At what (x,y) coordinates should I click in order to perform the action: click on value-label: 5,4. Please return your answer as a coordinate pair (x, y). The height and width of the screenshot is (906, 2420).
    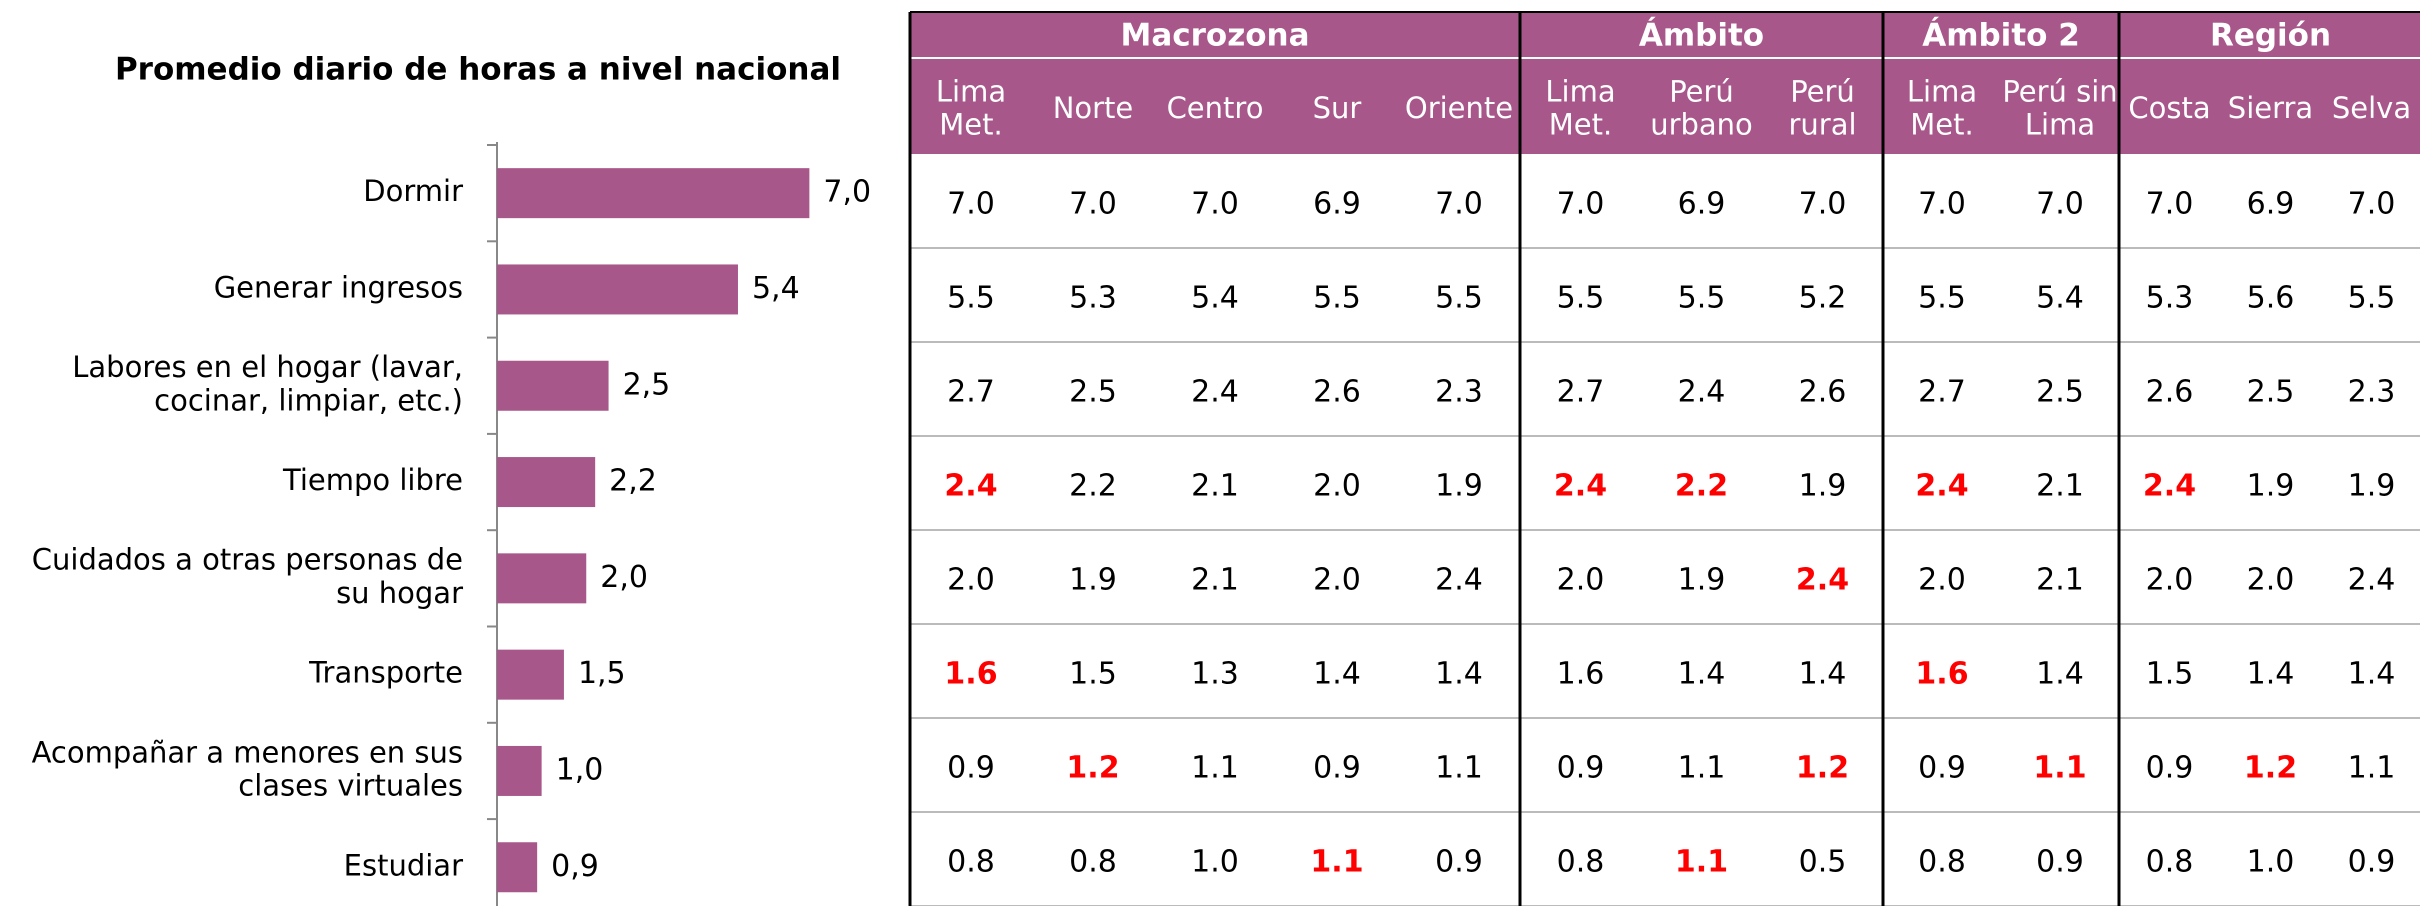
    Looking at the image, I should click on (776, 288).